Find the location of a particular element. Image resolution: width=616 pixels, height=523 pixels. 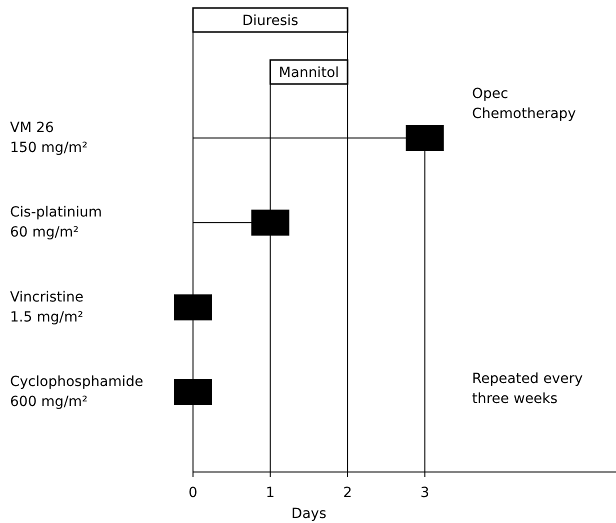

band-label: Mannitol is located at coordinates (309, 73).